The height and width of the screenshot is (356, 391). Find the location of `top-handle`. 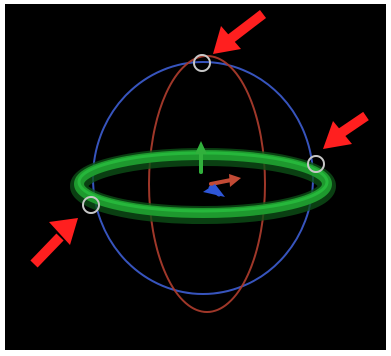

top-handle is located at coordinates (202, 63).